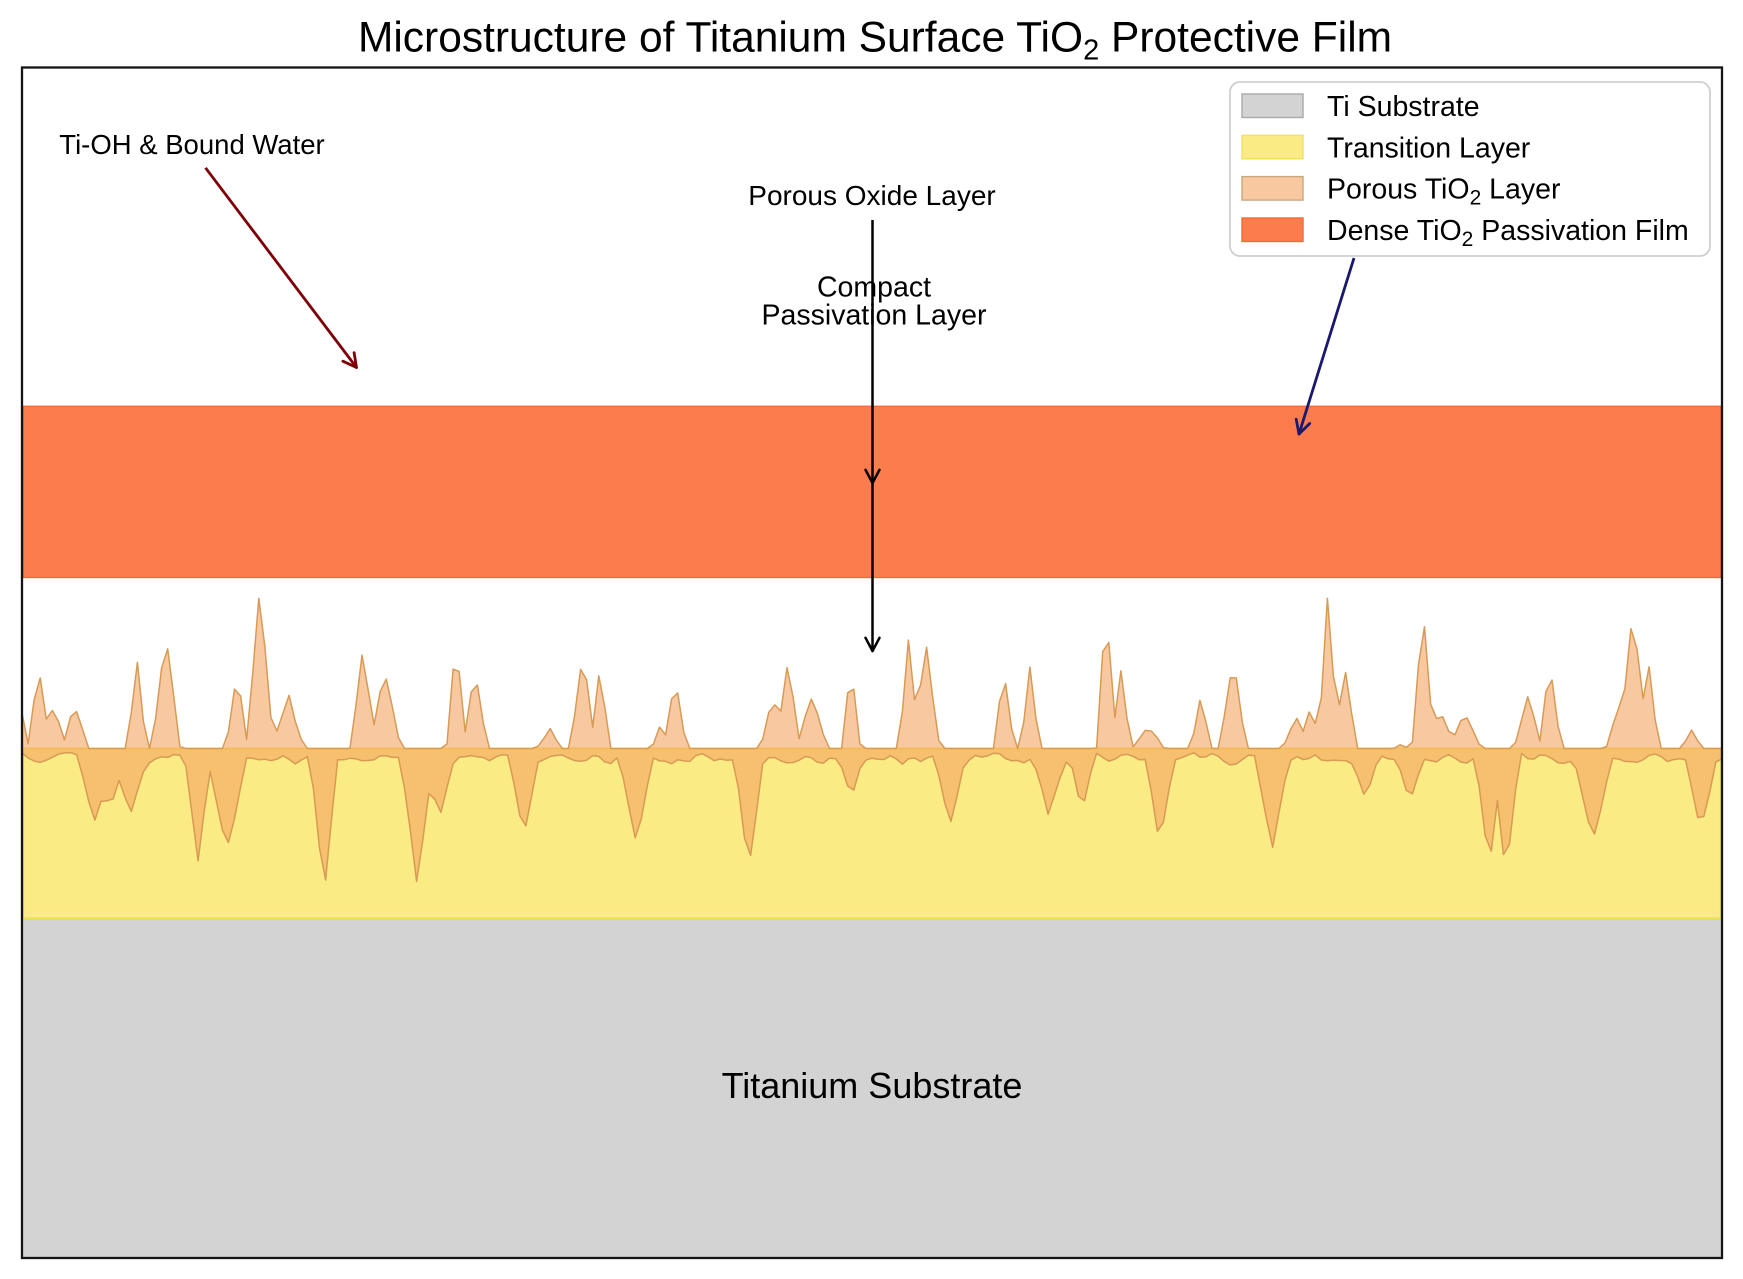 The width and height of the screenshot is (1743, 1279). Describe the element at coordinates (872, 1085) in the screenshot. I see `svg-text: Titanium Substrate` at that location.